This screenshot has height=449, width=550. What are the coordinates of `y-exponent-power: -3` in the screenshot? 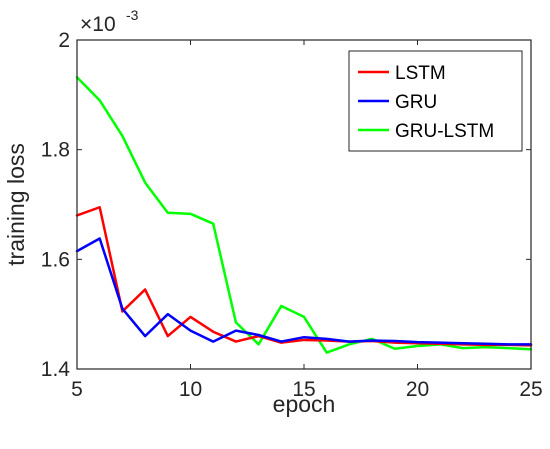 It's located at (132, 15).